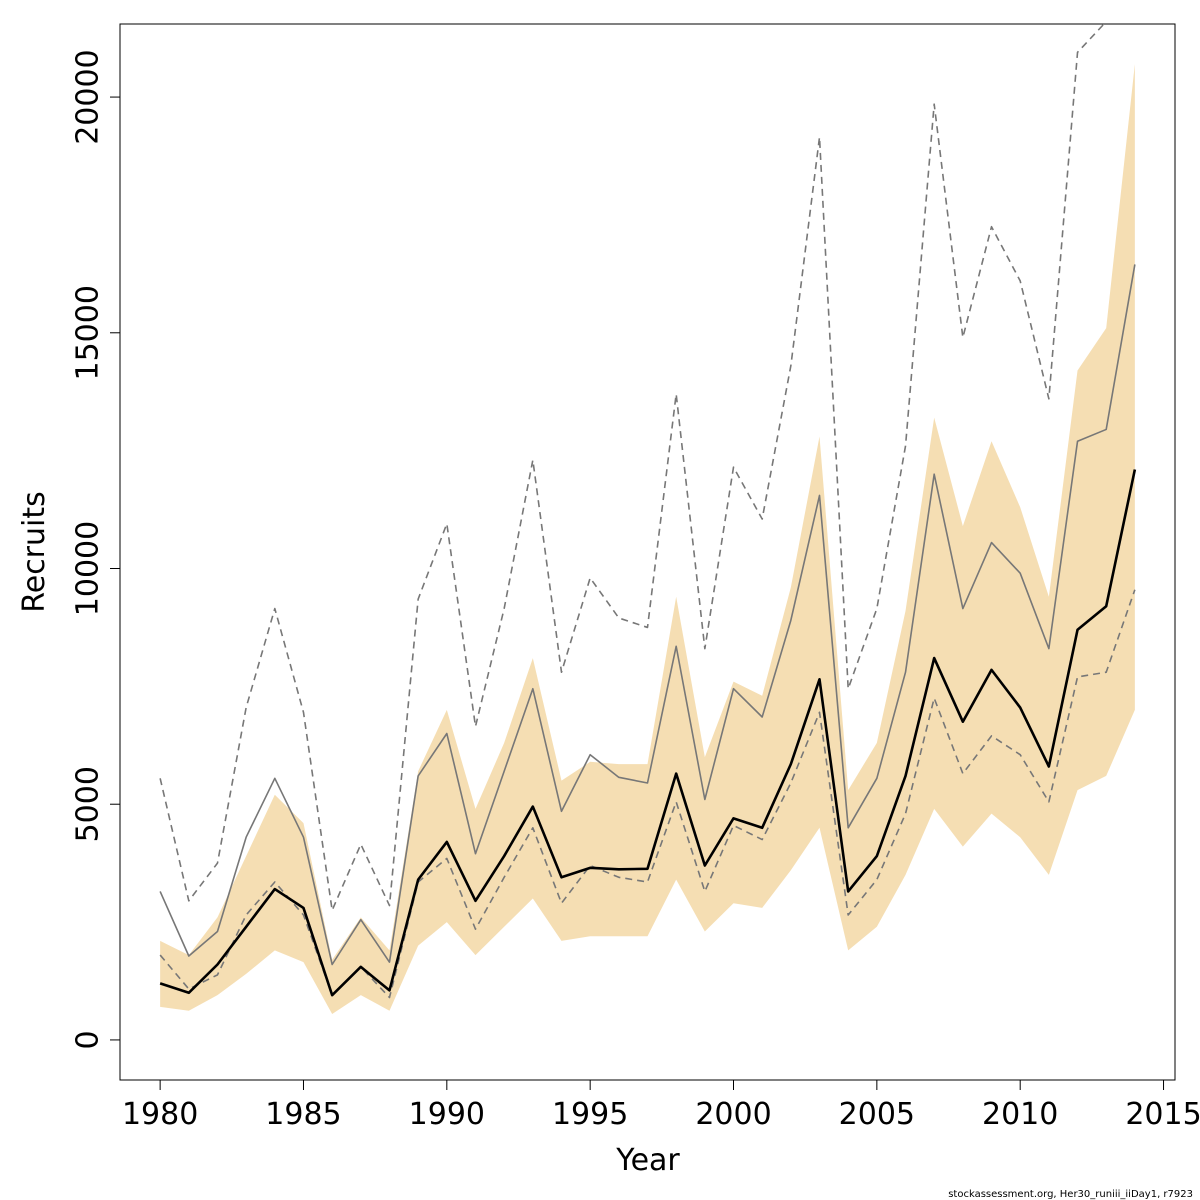  I want to click on y-tick-label: 0, so click(88, 1039).